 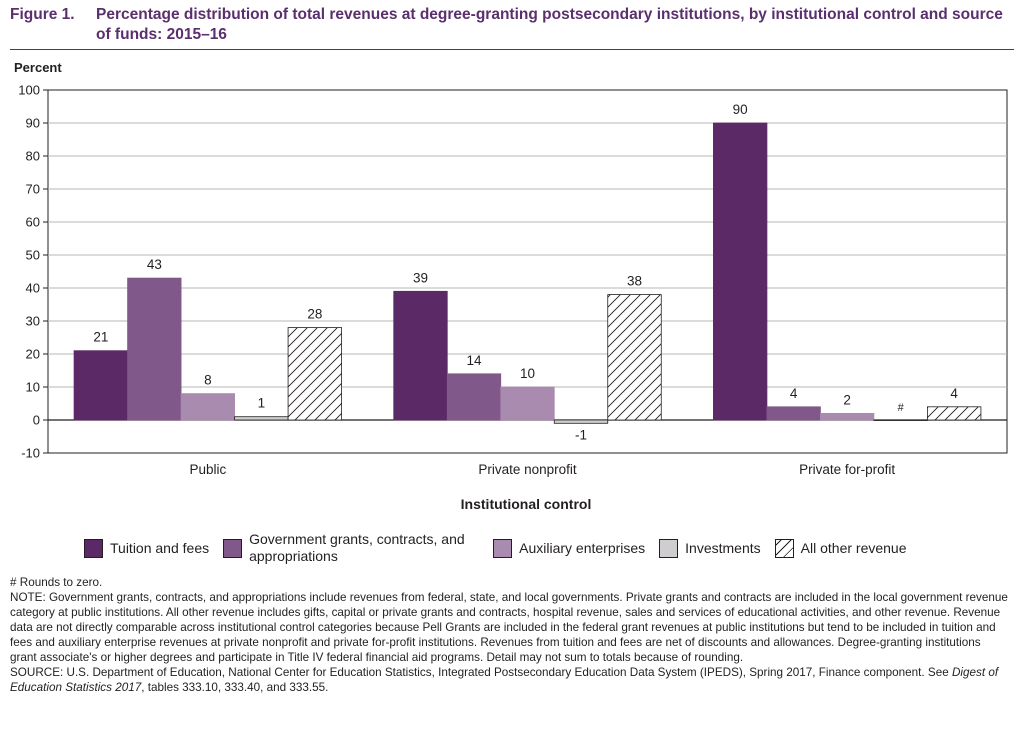 What do you see at coordinates (29, 90) in the screenshot?
I see `y-tick-label: 100` at bounding box center [29, 90].